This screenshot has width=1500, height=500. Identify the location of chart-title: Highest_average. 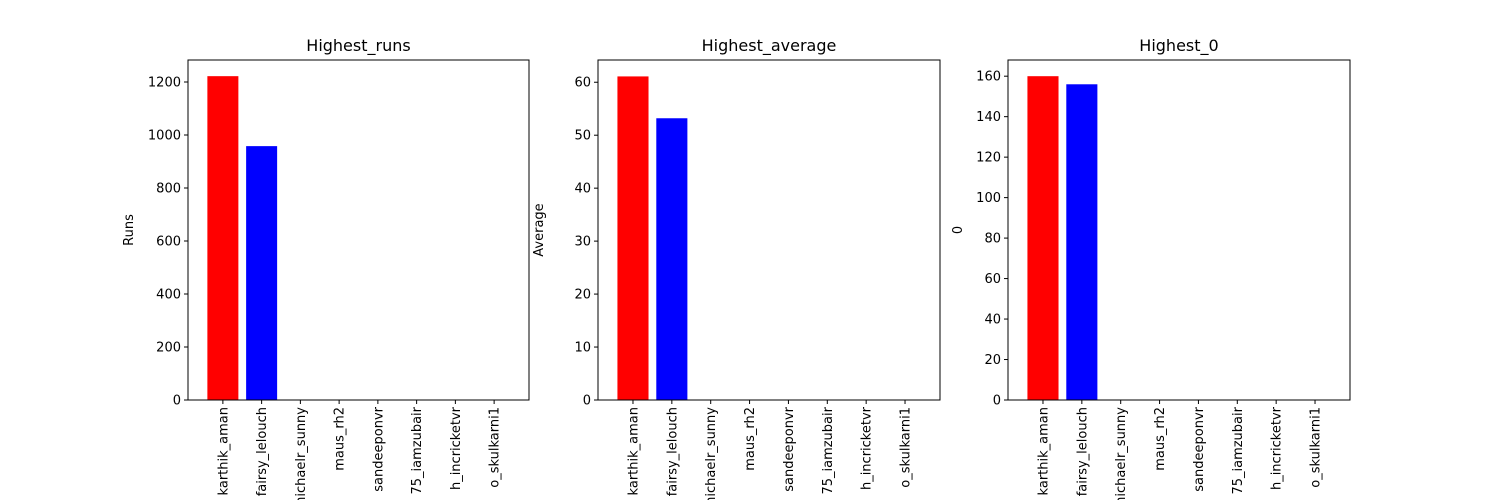
(769, 46).